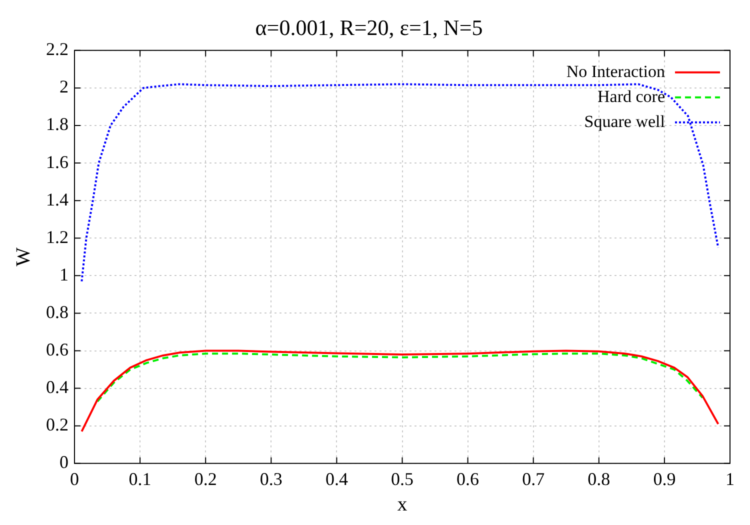  What do you see at coordinates (336, 478) in the screenshot?
I see `x-tick-label: 0.4` at bounding box center [336, 478].